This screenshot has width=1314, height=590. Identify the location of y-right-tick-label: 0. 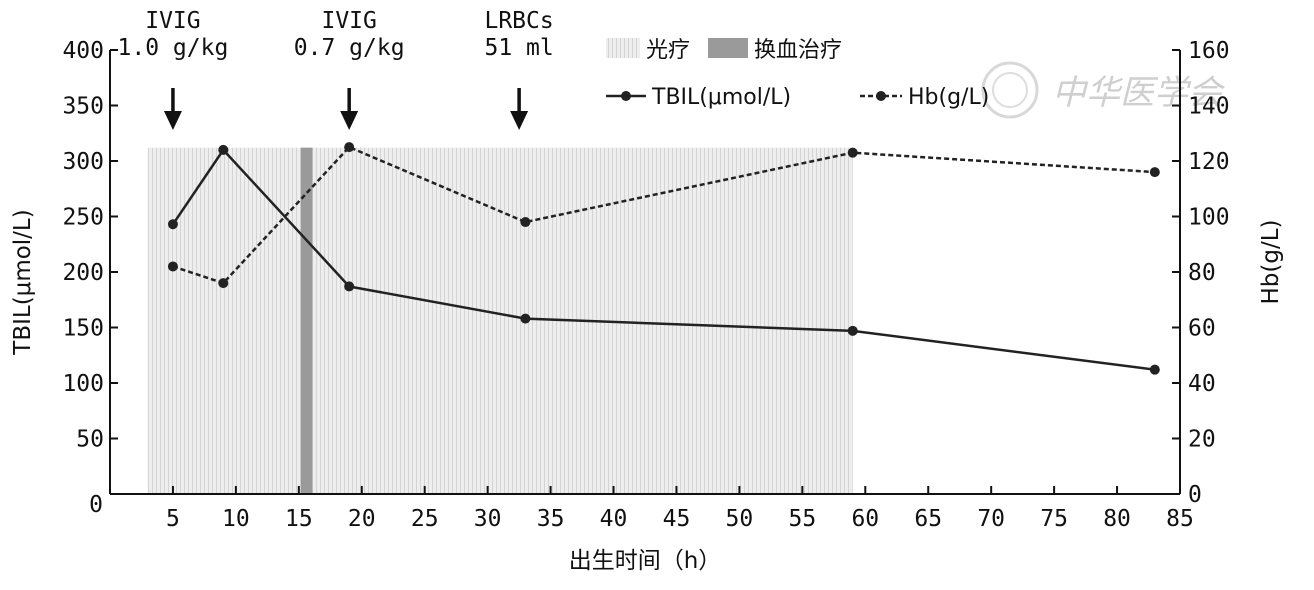
(1195, 495).